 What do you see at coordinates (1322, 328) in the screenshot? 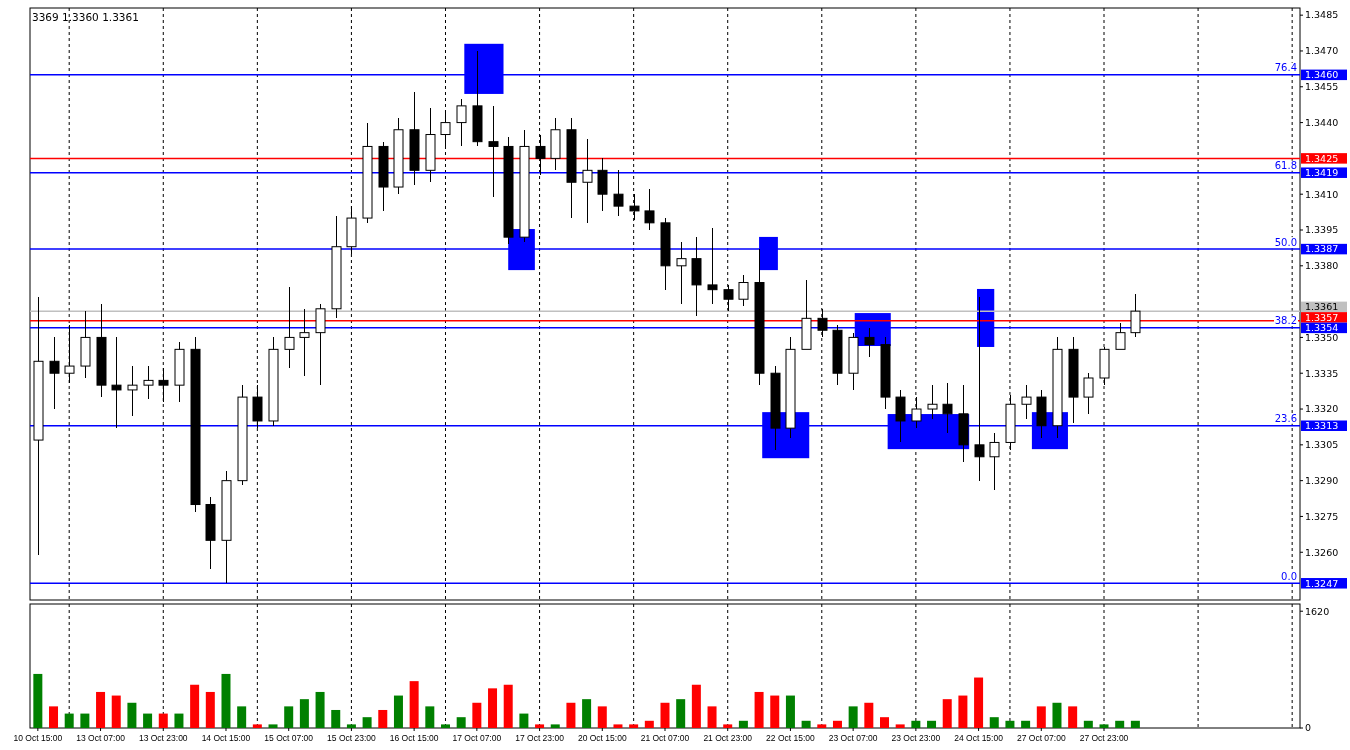
I see `ref-line-label: 1.3354` at bounding box center [1322, 328].